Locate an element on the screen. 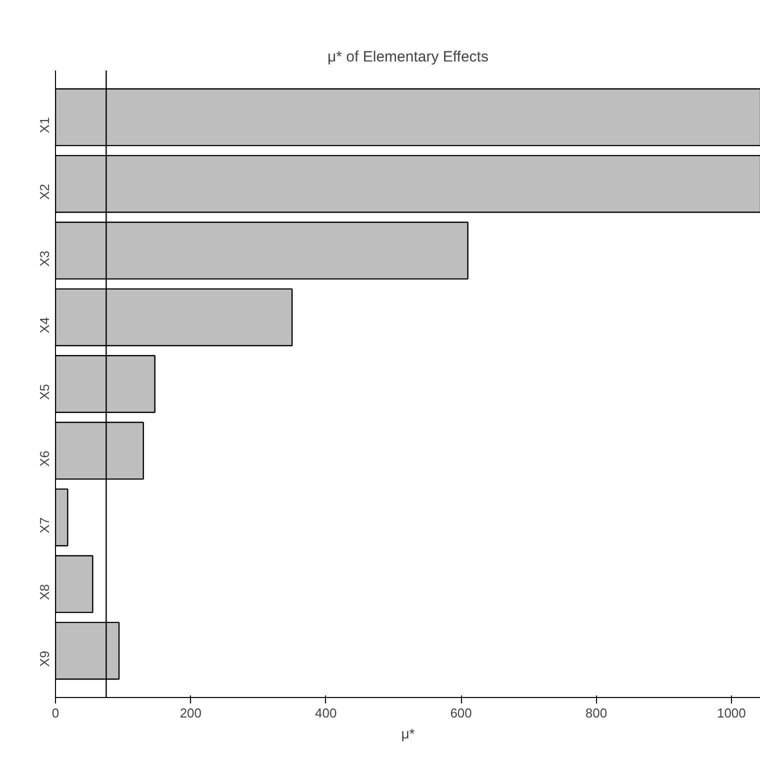  y-tick-label: X5 is located at coordinates (44, 392).